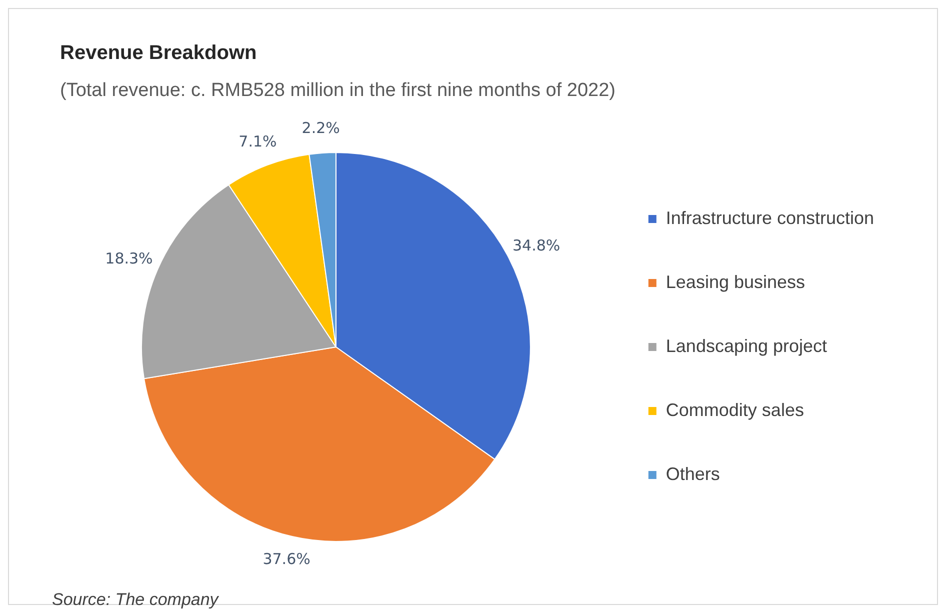 The image size is (944, 613). I want to click on legend-label: Leasing business, so click(736, 282).